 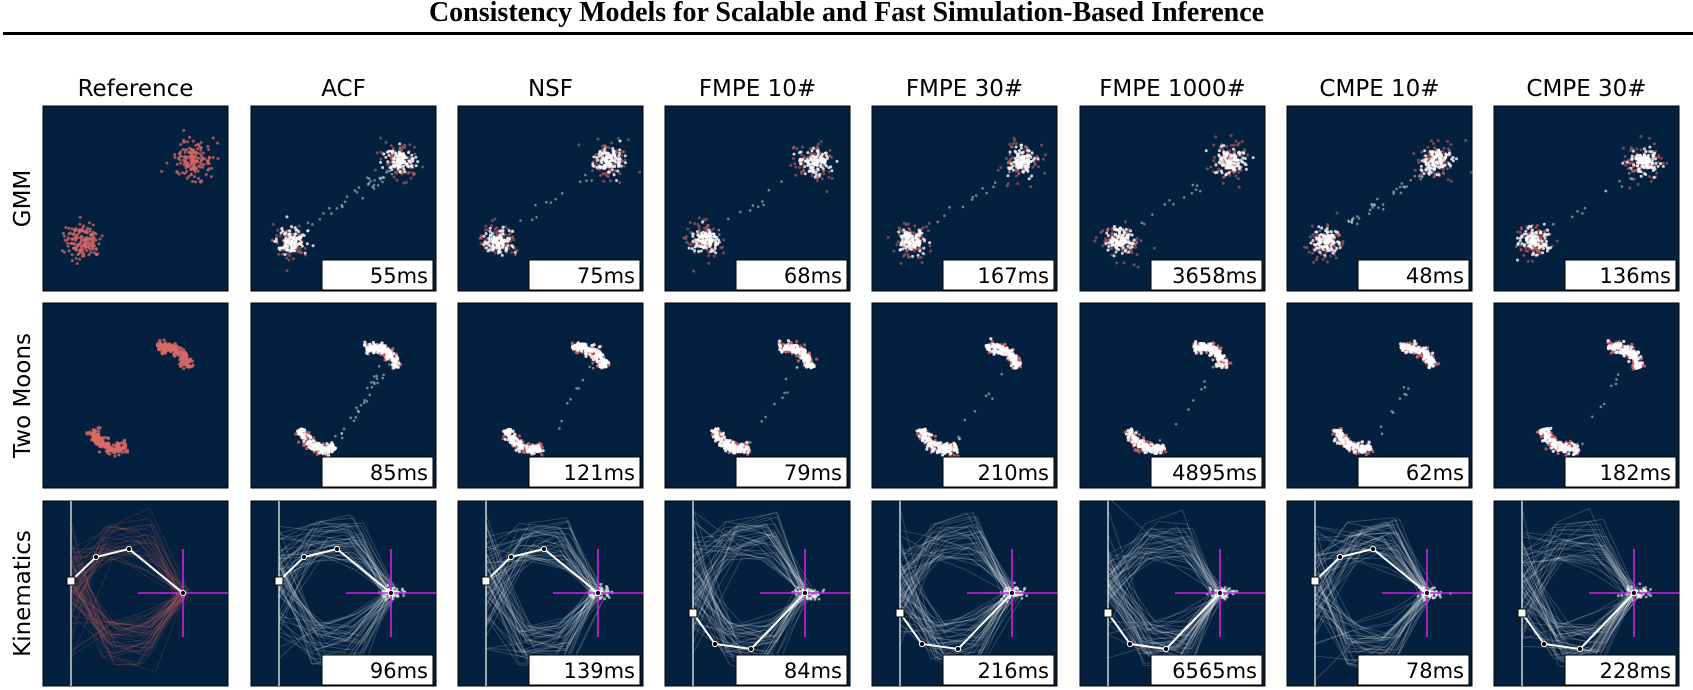 I want to click on panel, so click(x=135, y=198).